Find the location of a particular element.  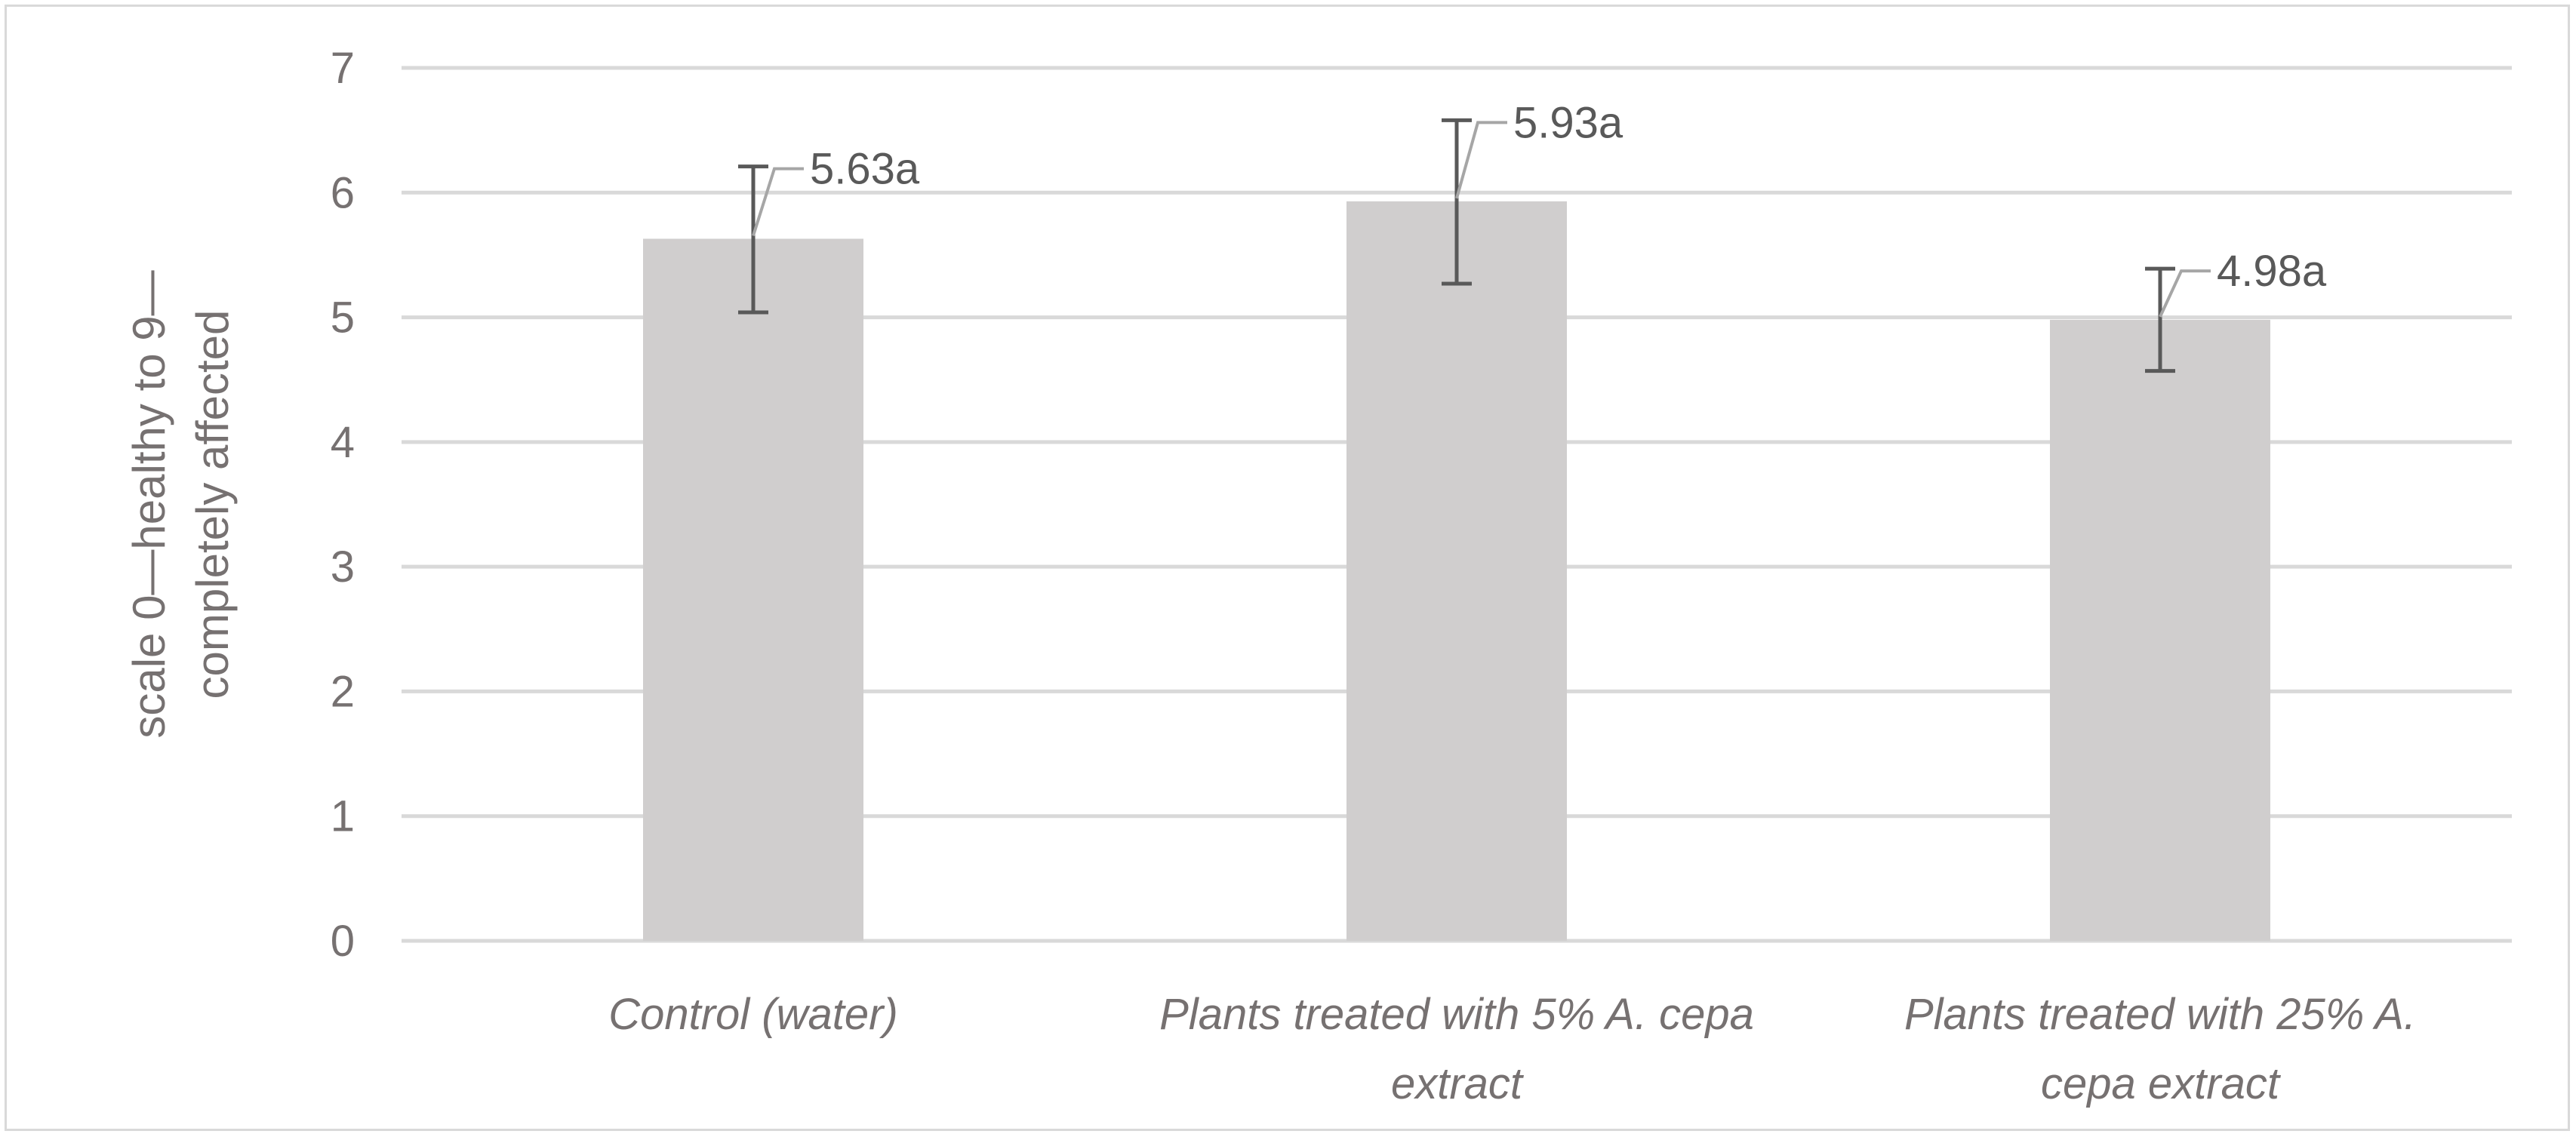

y-tick-label: 3 is located at coordinates (343, 567).